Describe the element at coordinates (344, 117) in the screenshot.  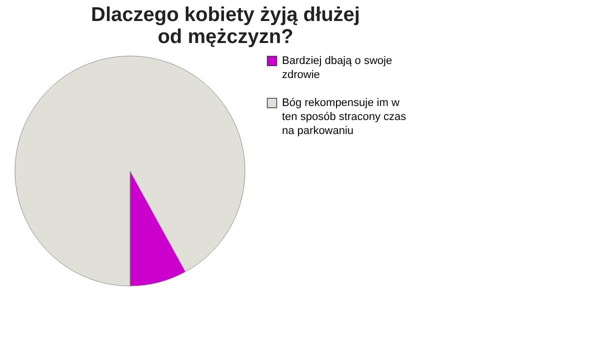
I see `legend-label: Bóg rekompensuje im w ten sposób stracony czas na parkowaniu` at that location.